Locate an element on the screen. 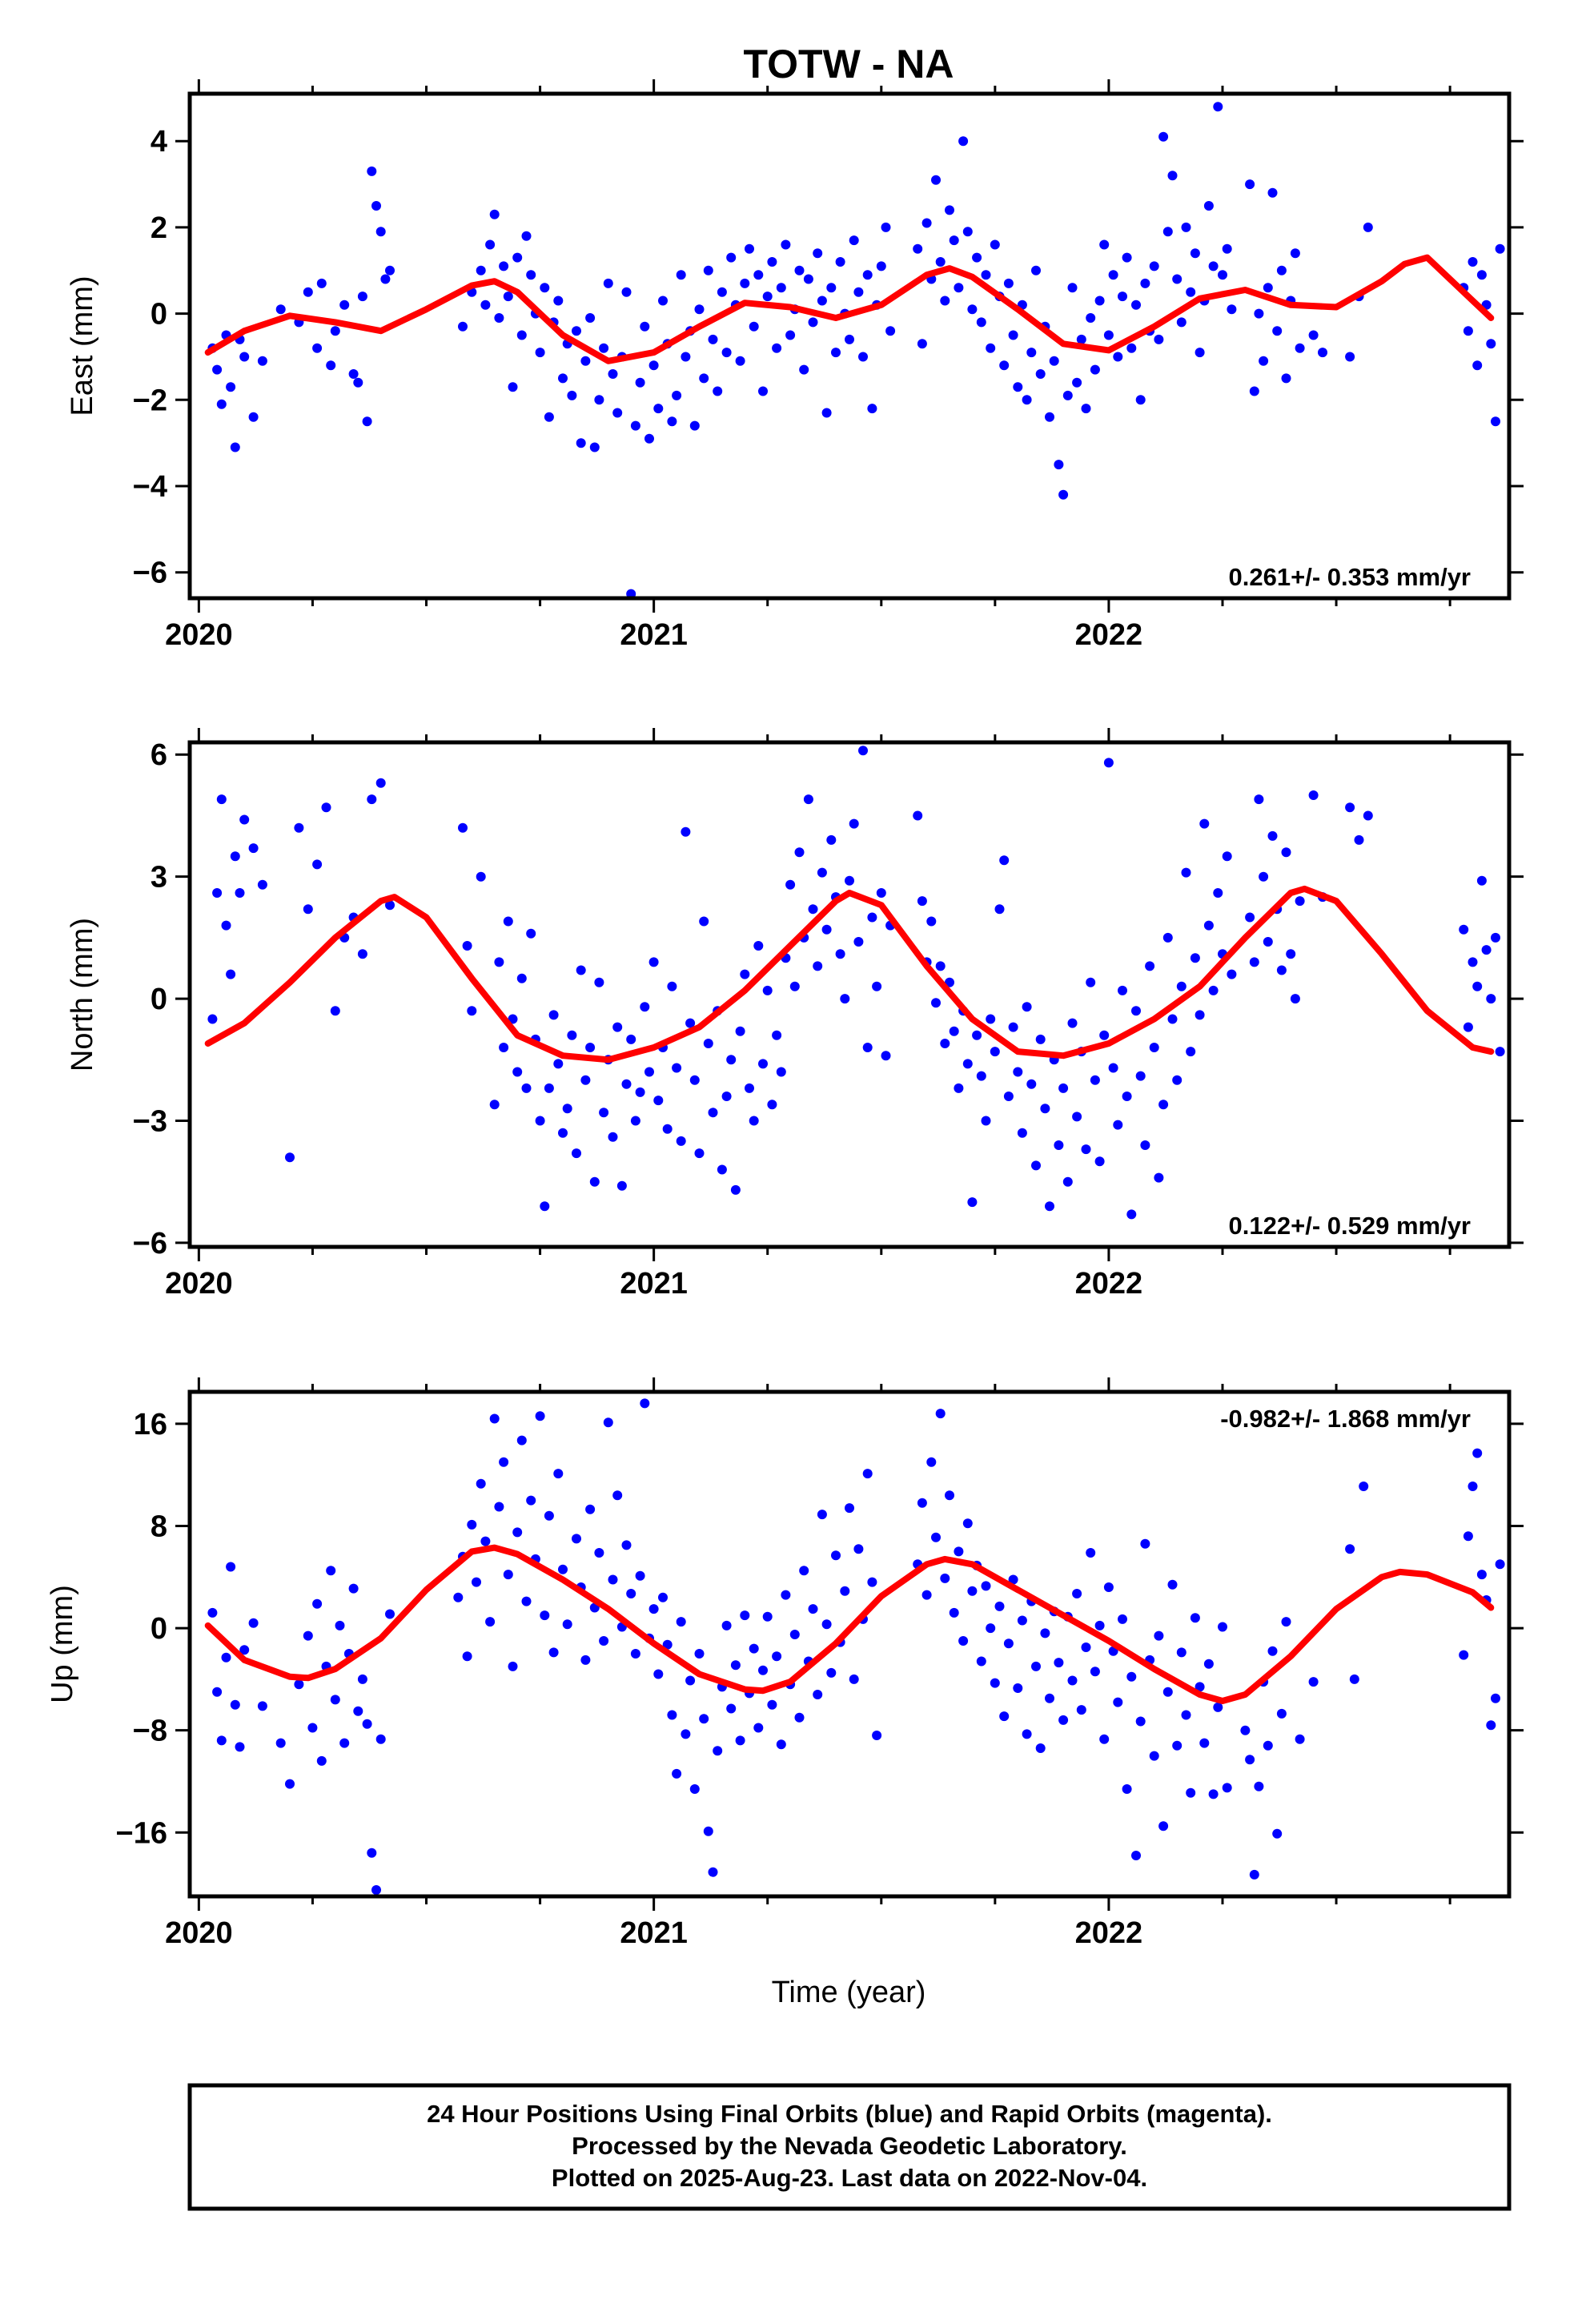 This screenshot has height=2324, width=1582. y-tick-label: 0 is located at coordinates (159, 1000).